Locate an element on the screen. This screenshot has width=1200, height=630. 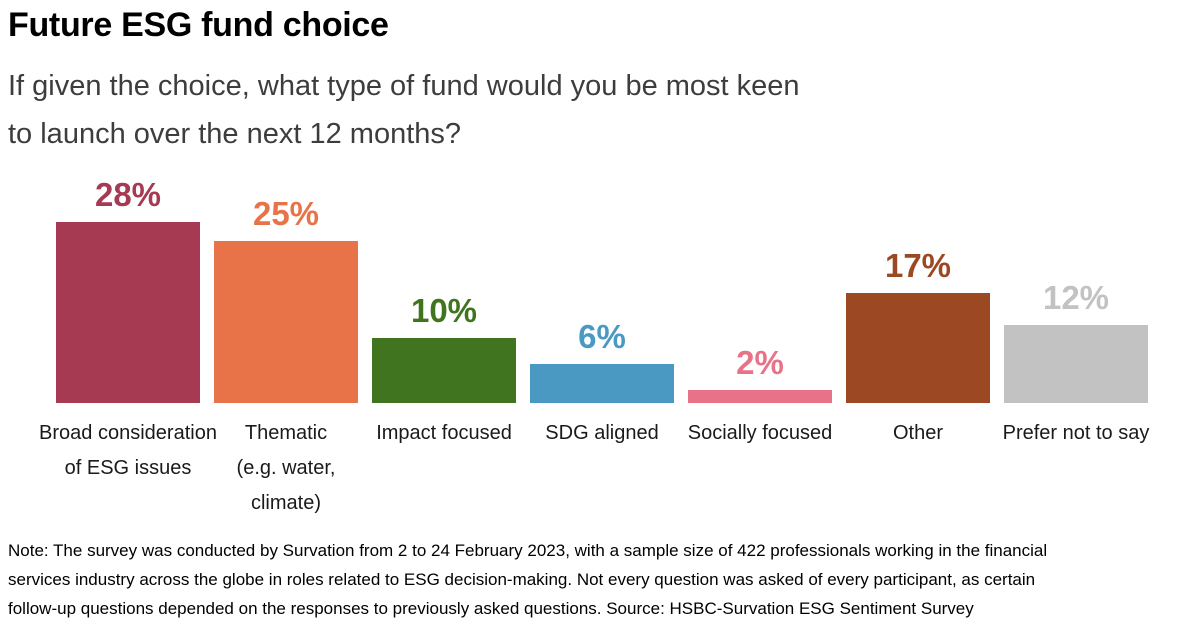
category-label-line: (e.g. water, is located at coordinates (286, 468).